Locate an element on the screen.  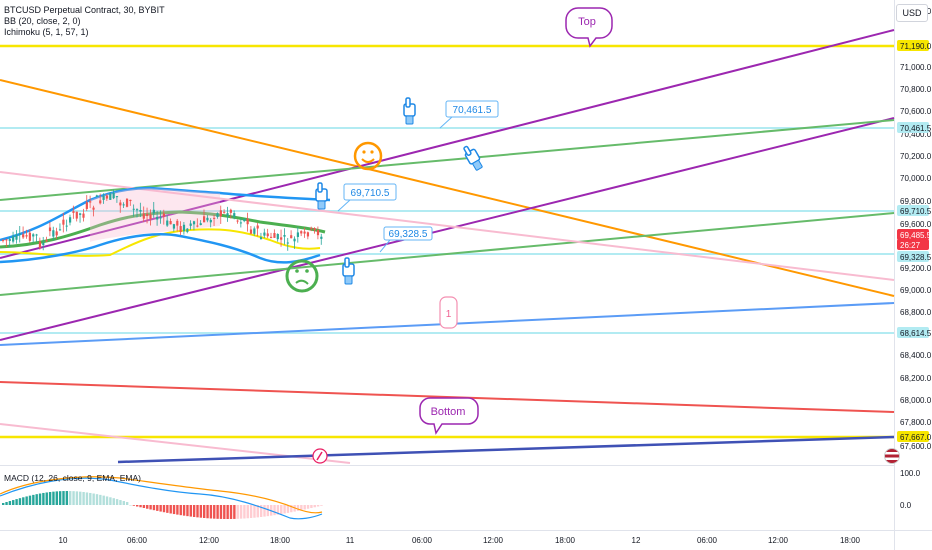
smiley-icon is located at coordinates (368, 156).